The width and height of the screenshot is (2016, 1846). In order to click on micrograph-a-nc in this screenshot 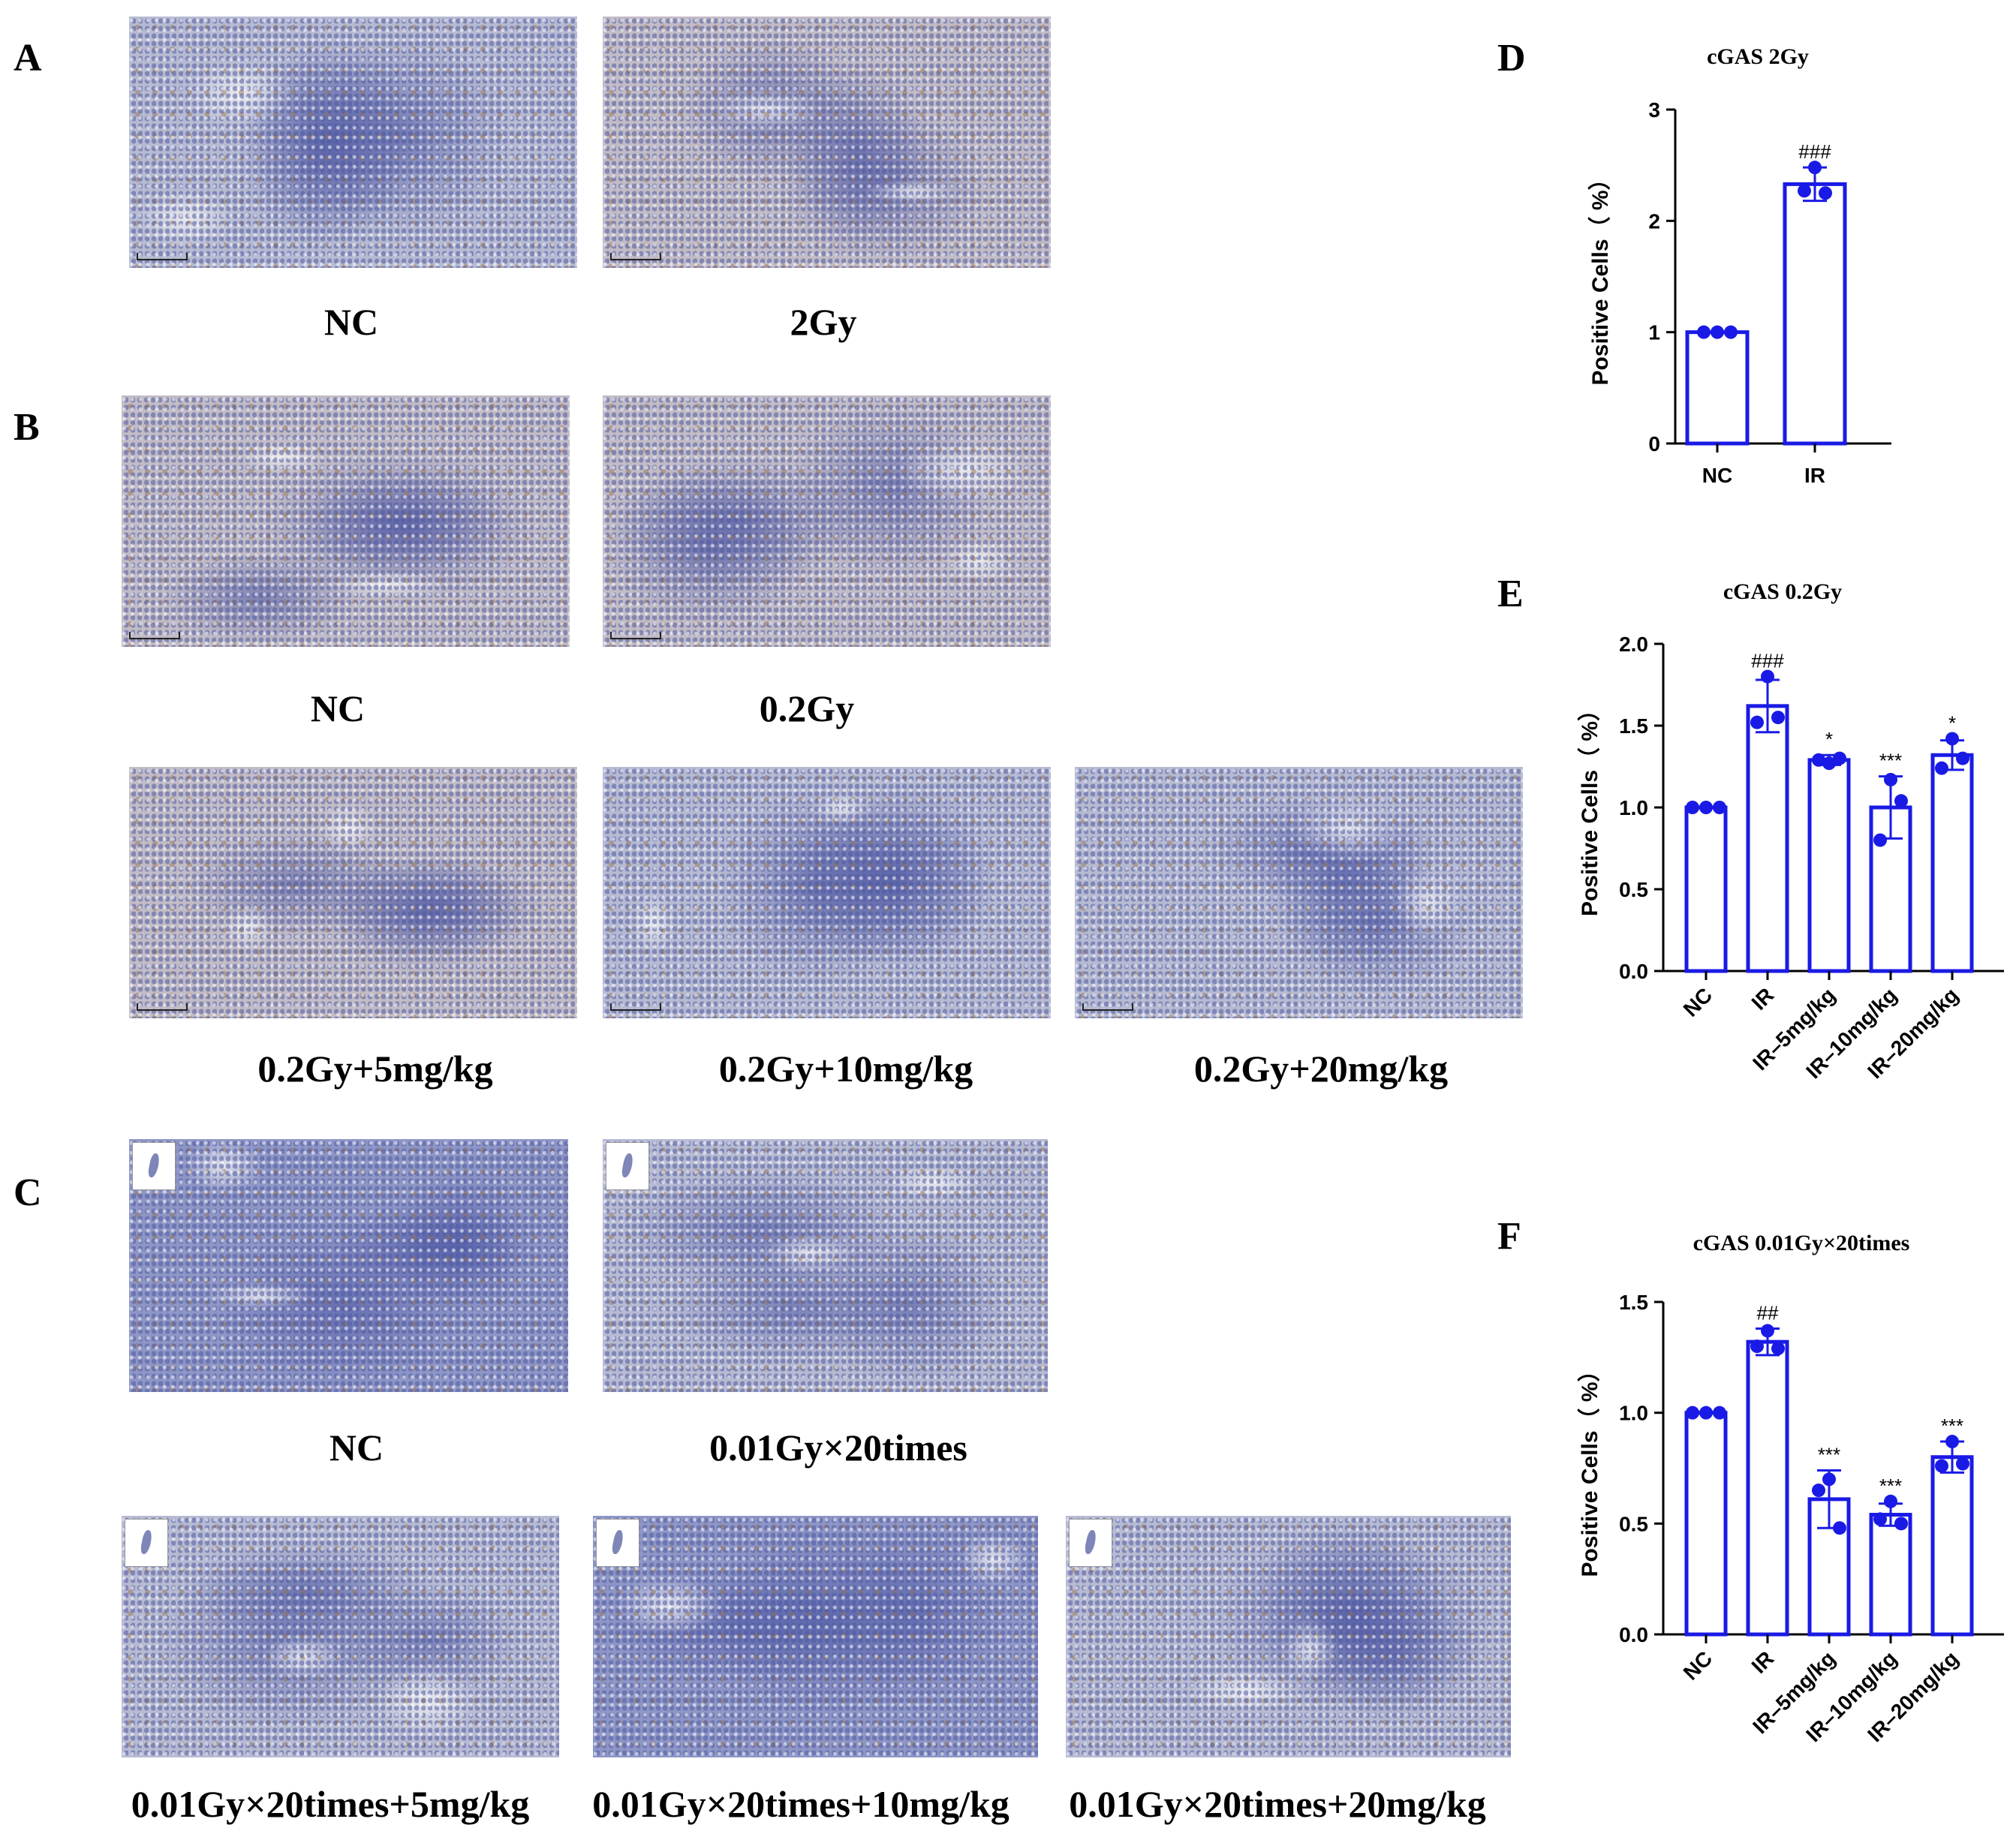, I will do `click(353, 142)`.